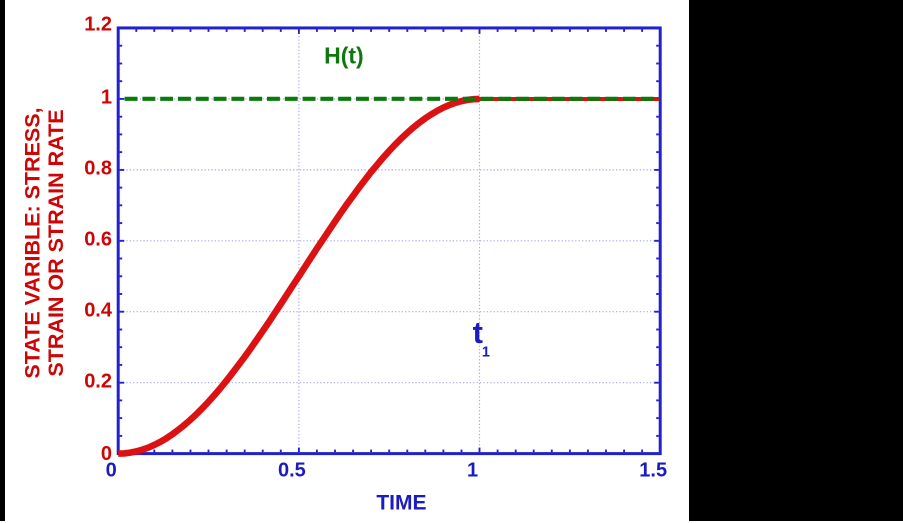 The height and width of the screenshot is (523, 903). Describe the element at coordinates (98, 24) in the screenshot. I see `svg-text: 1.2` at that location.